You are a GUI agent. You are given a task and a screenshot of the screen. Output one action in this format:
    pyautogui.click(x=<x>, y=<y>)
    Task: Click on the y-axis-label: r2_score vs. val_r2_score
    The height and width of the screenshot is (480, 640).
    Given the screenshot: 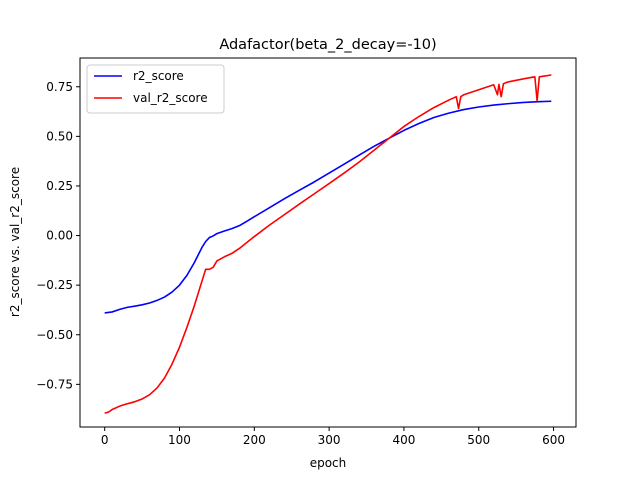 What is the action you would take?
    pyautogui.click(x=15, y=242)
    